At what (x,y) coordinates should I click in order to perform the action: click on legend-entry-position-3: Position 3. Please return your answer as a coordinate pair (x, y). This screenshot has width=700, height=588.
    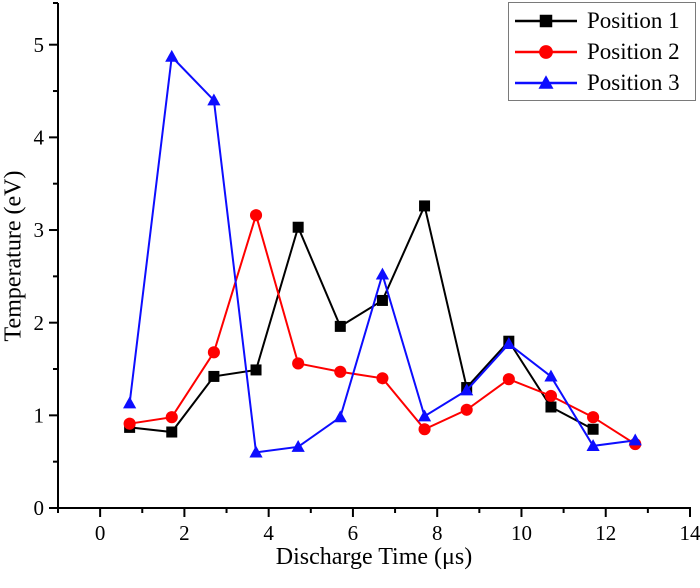
    Looking at the image, I should click on (604, 82).